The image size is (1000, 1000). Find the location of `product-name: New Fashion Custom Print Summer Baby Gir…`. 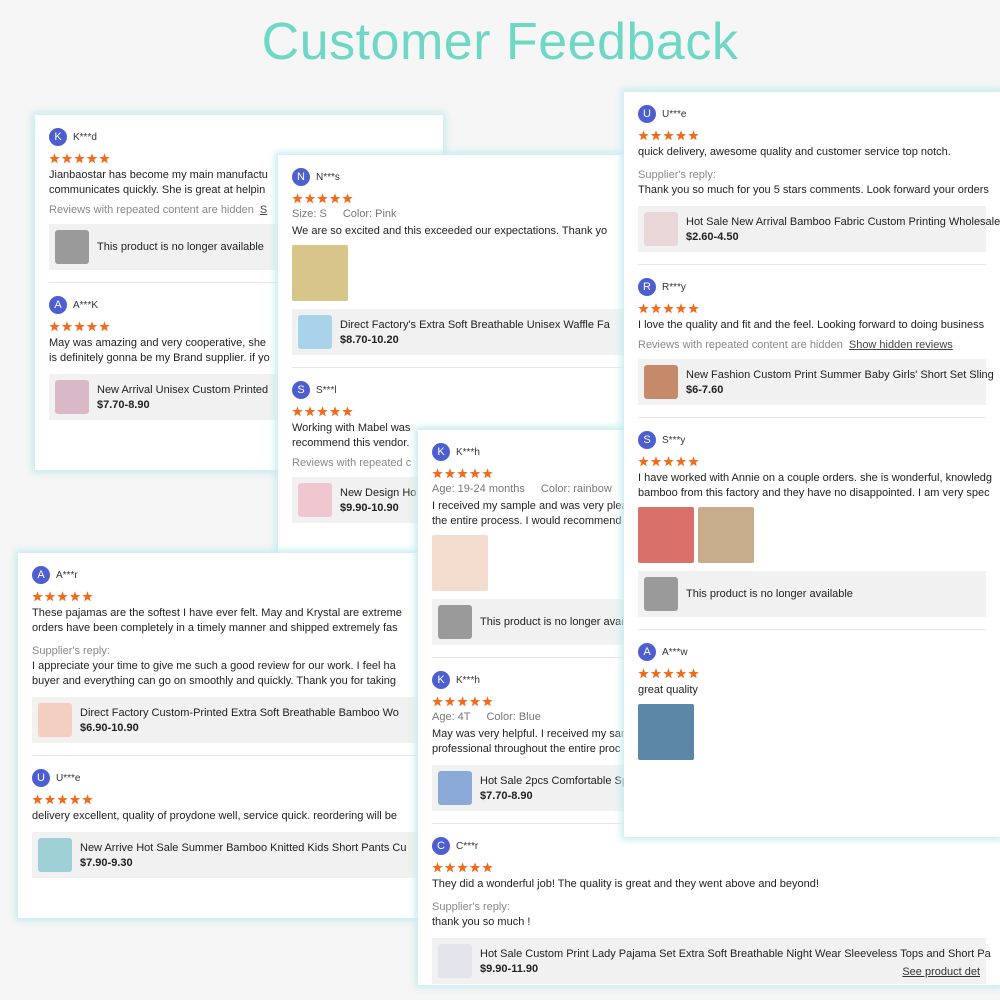

product-name: New Fashion Custom Print Summer Baby Gir… is located at coordinates (840, 374).